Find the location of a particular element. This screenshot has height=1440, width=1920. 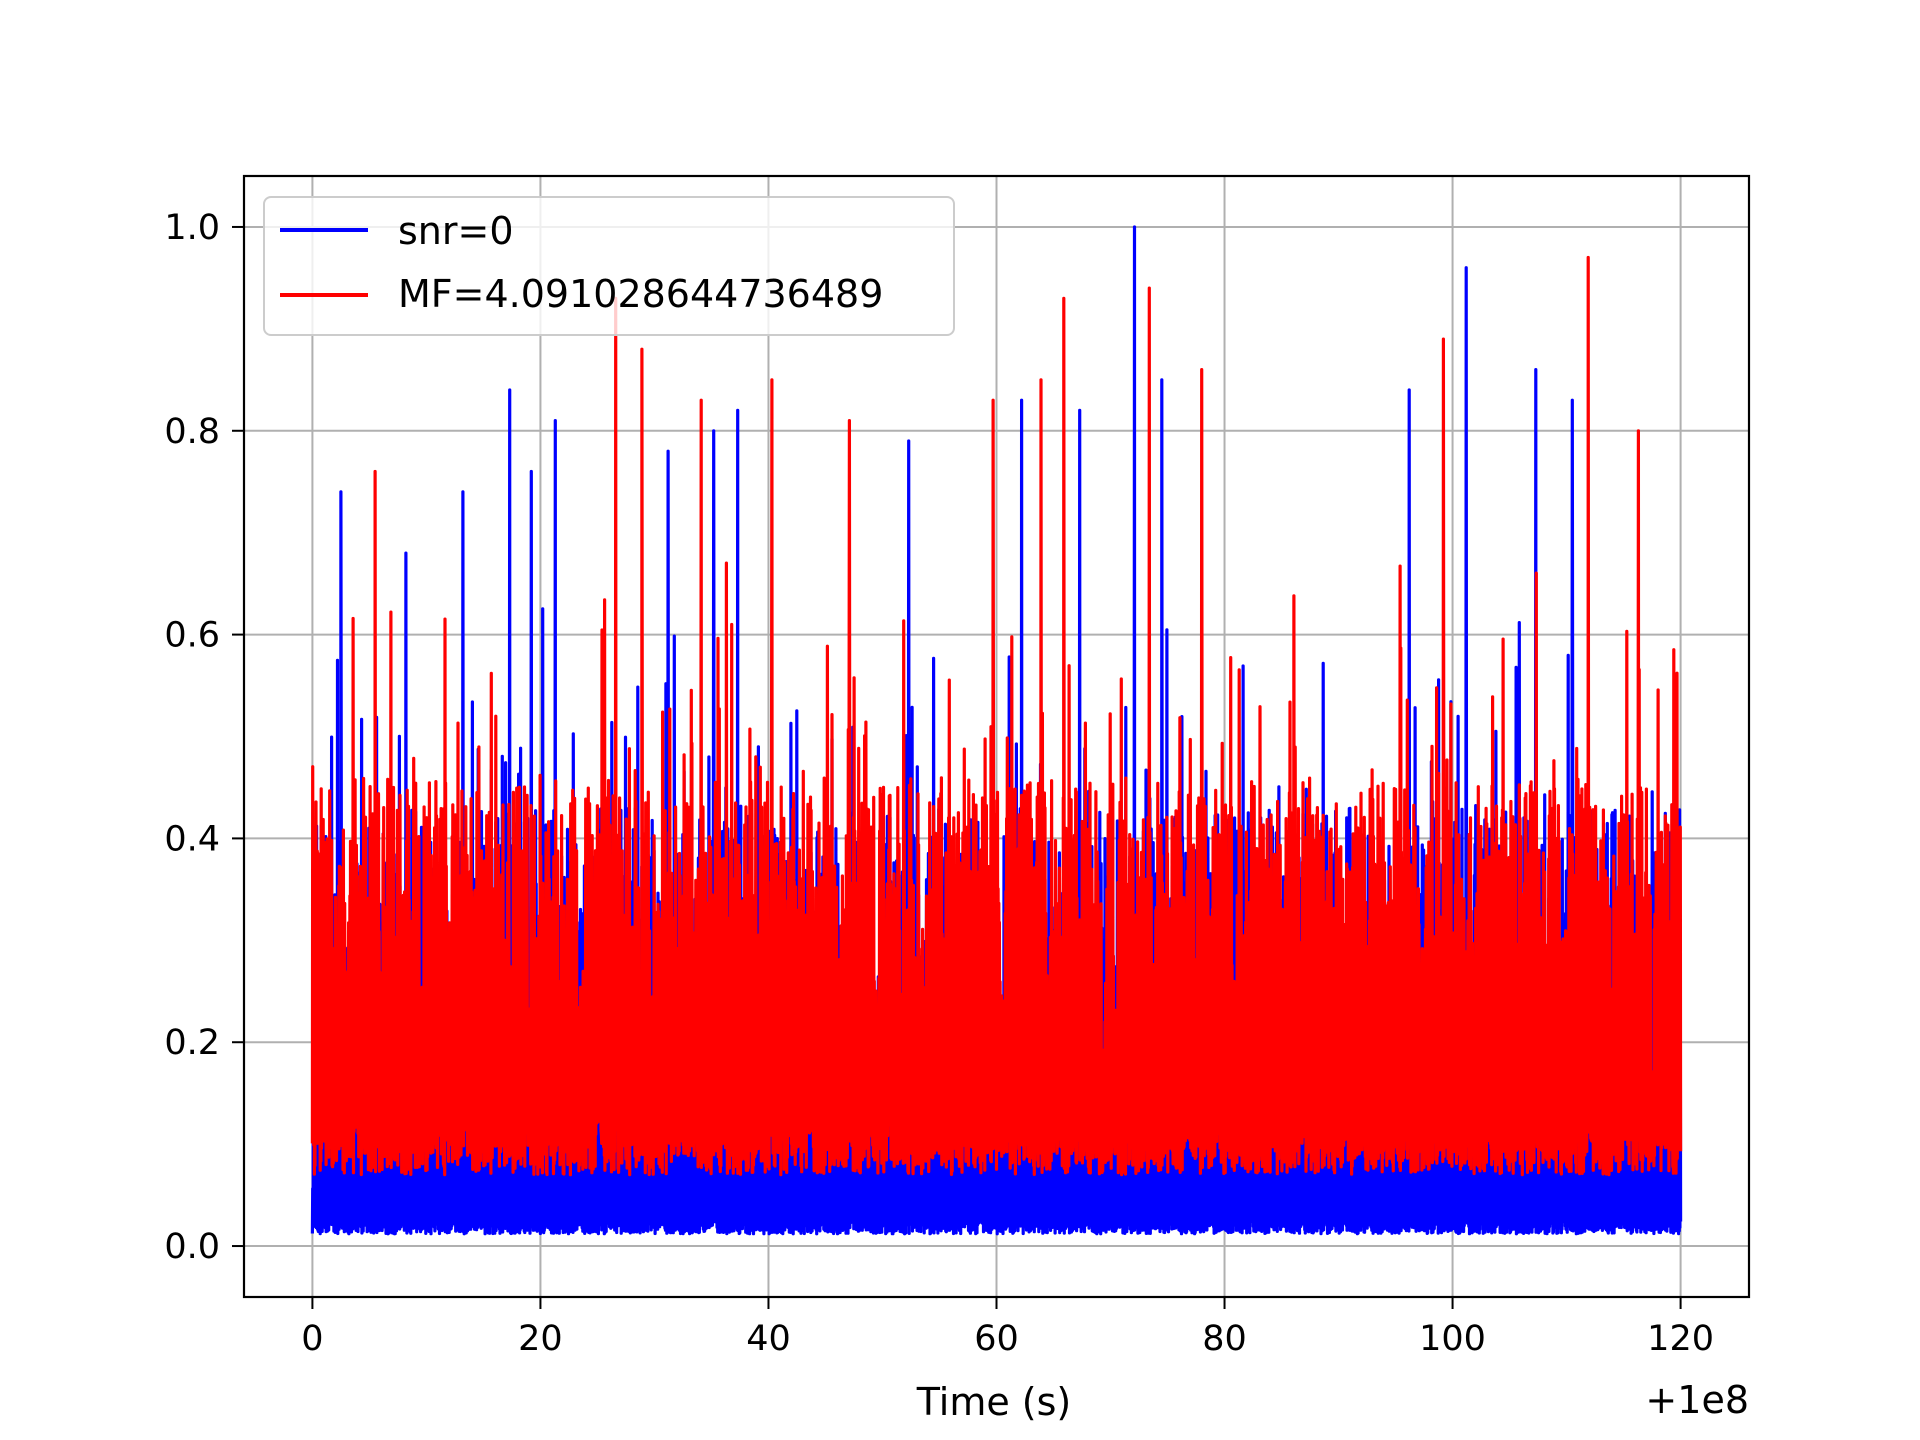

y-tick-label: 0.8 is located at coordinates (192, 432).